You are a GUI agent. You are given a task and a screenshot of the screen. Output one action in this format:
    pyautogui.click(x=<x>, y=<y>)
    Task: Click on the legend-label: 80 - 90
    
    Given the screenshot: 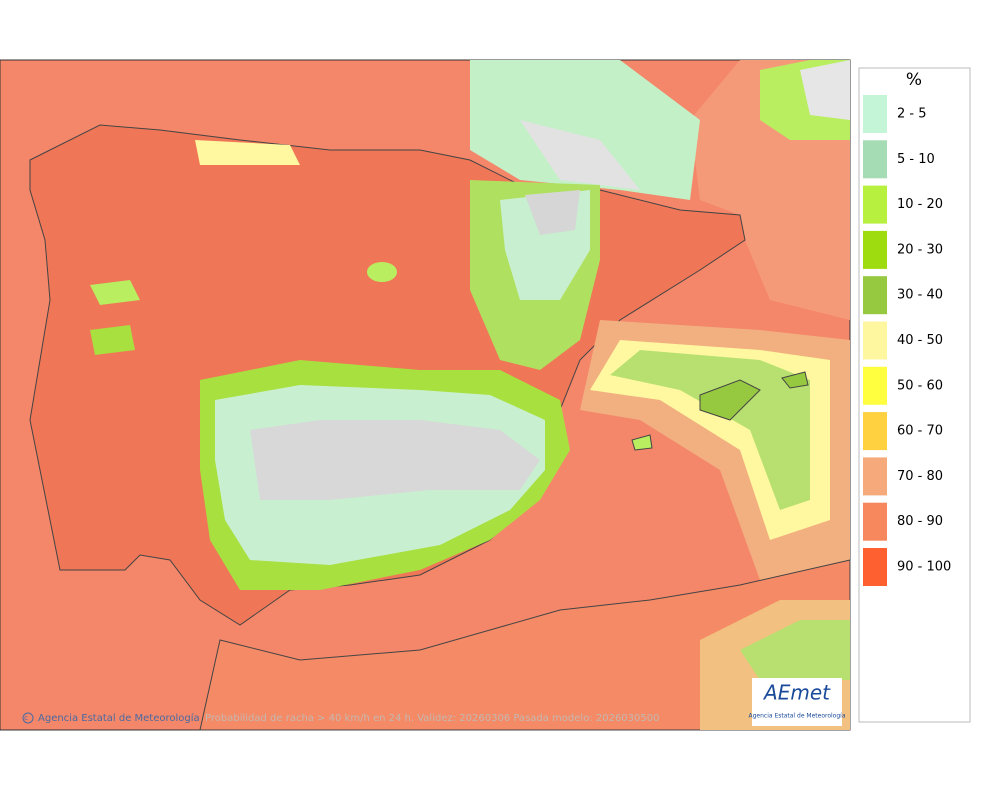 What is the action you would take?
    pyautogui.click(x=920, y=521)
    